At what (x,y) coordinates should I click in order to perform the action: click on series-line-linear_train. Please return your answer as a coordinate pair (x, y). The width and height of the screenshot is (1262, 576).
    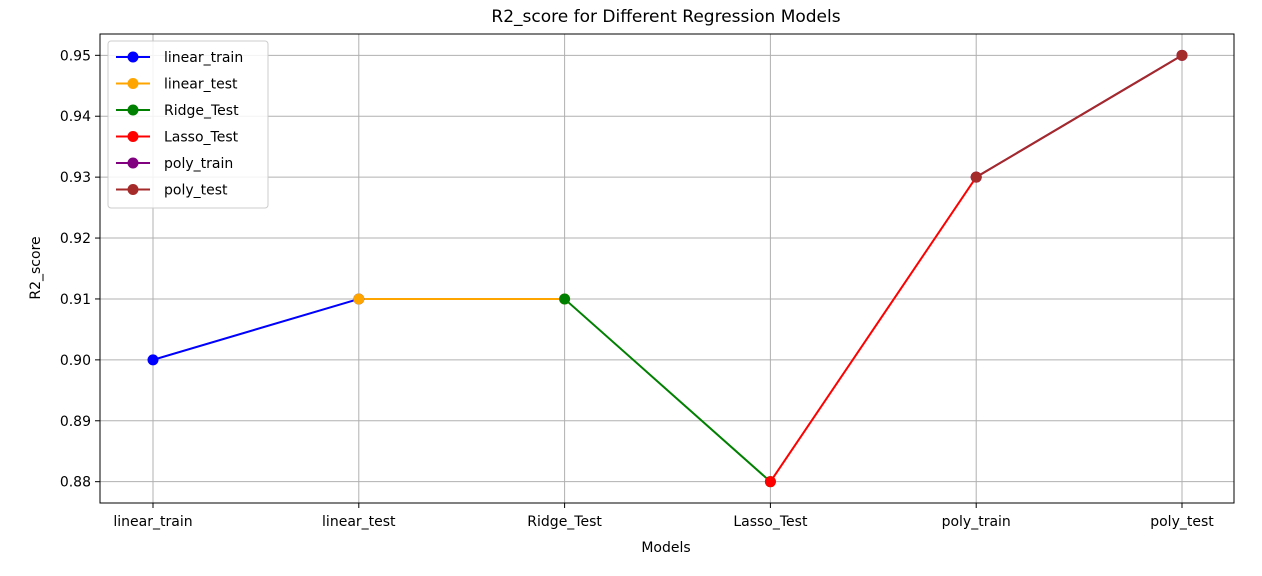
    Looking at the image, I should click on (256, 329).